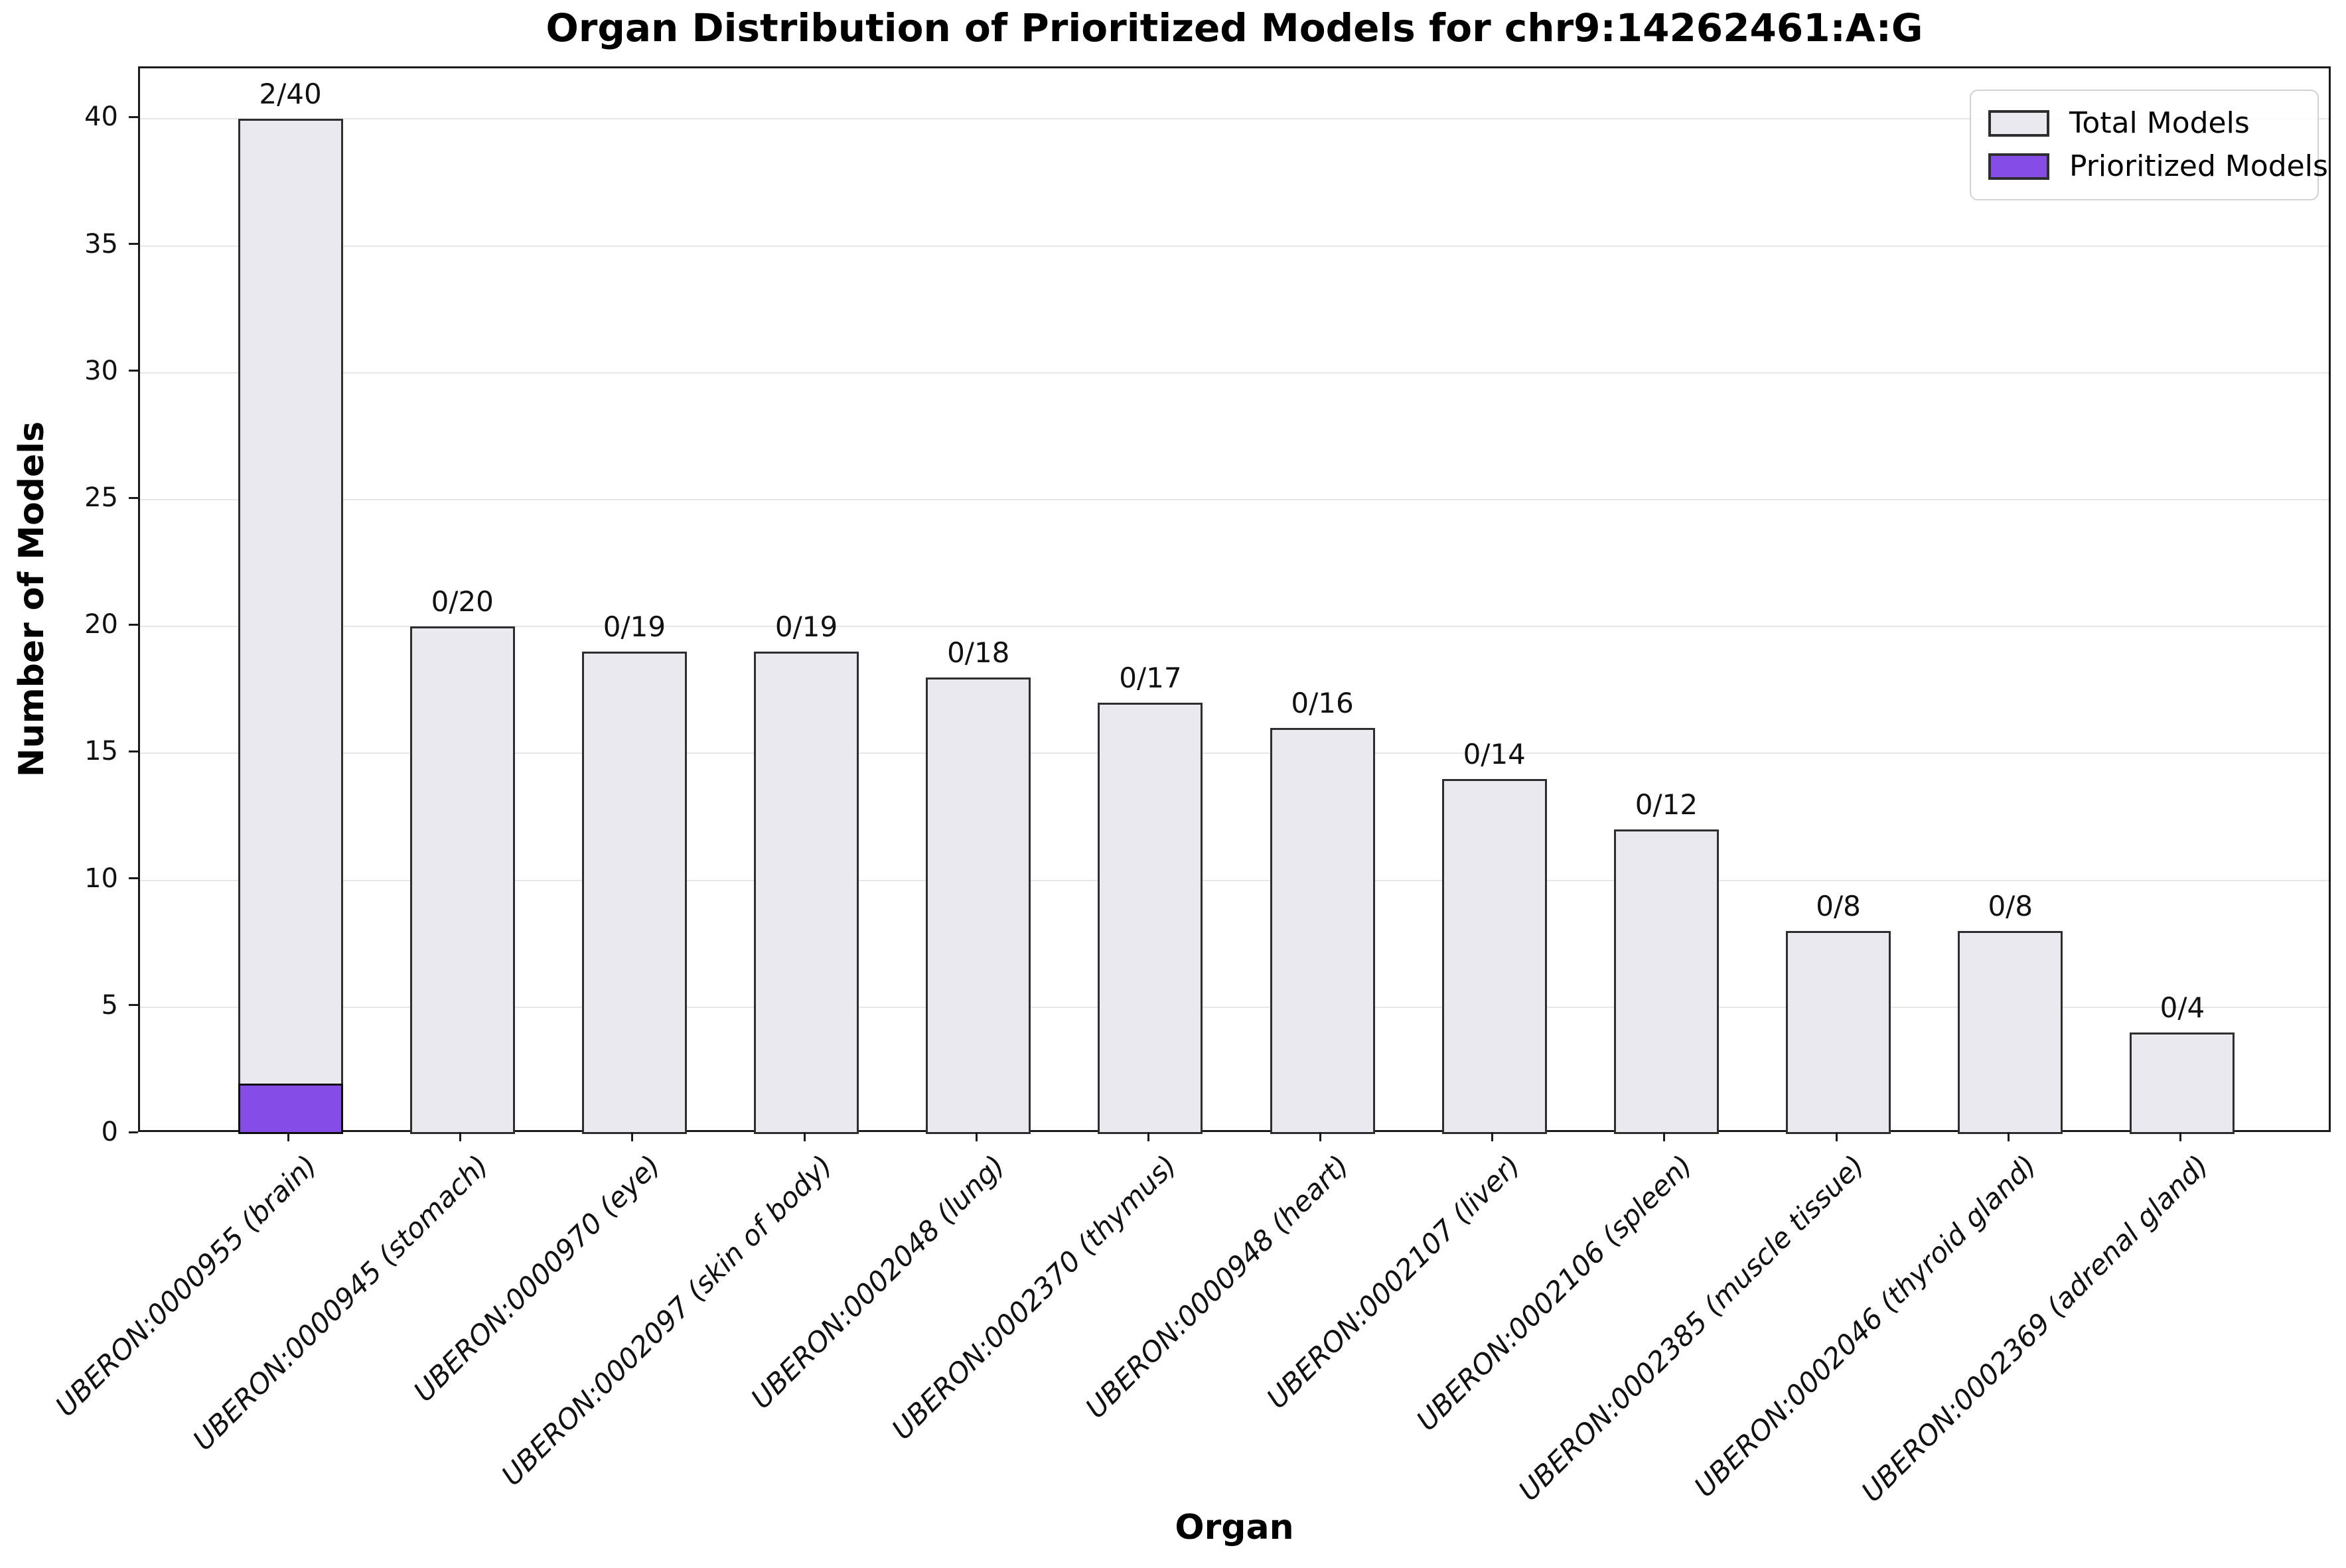 This screenshot has width=2346, height=1568. I want to click on legend-item-total: Total Models, so click(2144, 123).